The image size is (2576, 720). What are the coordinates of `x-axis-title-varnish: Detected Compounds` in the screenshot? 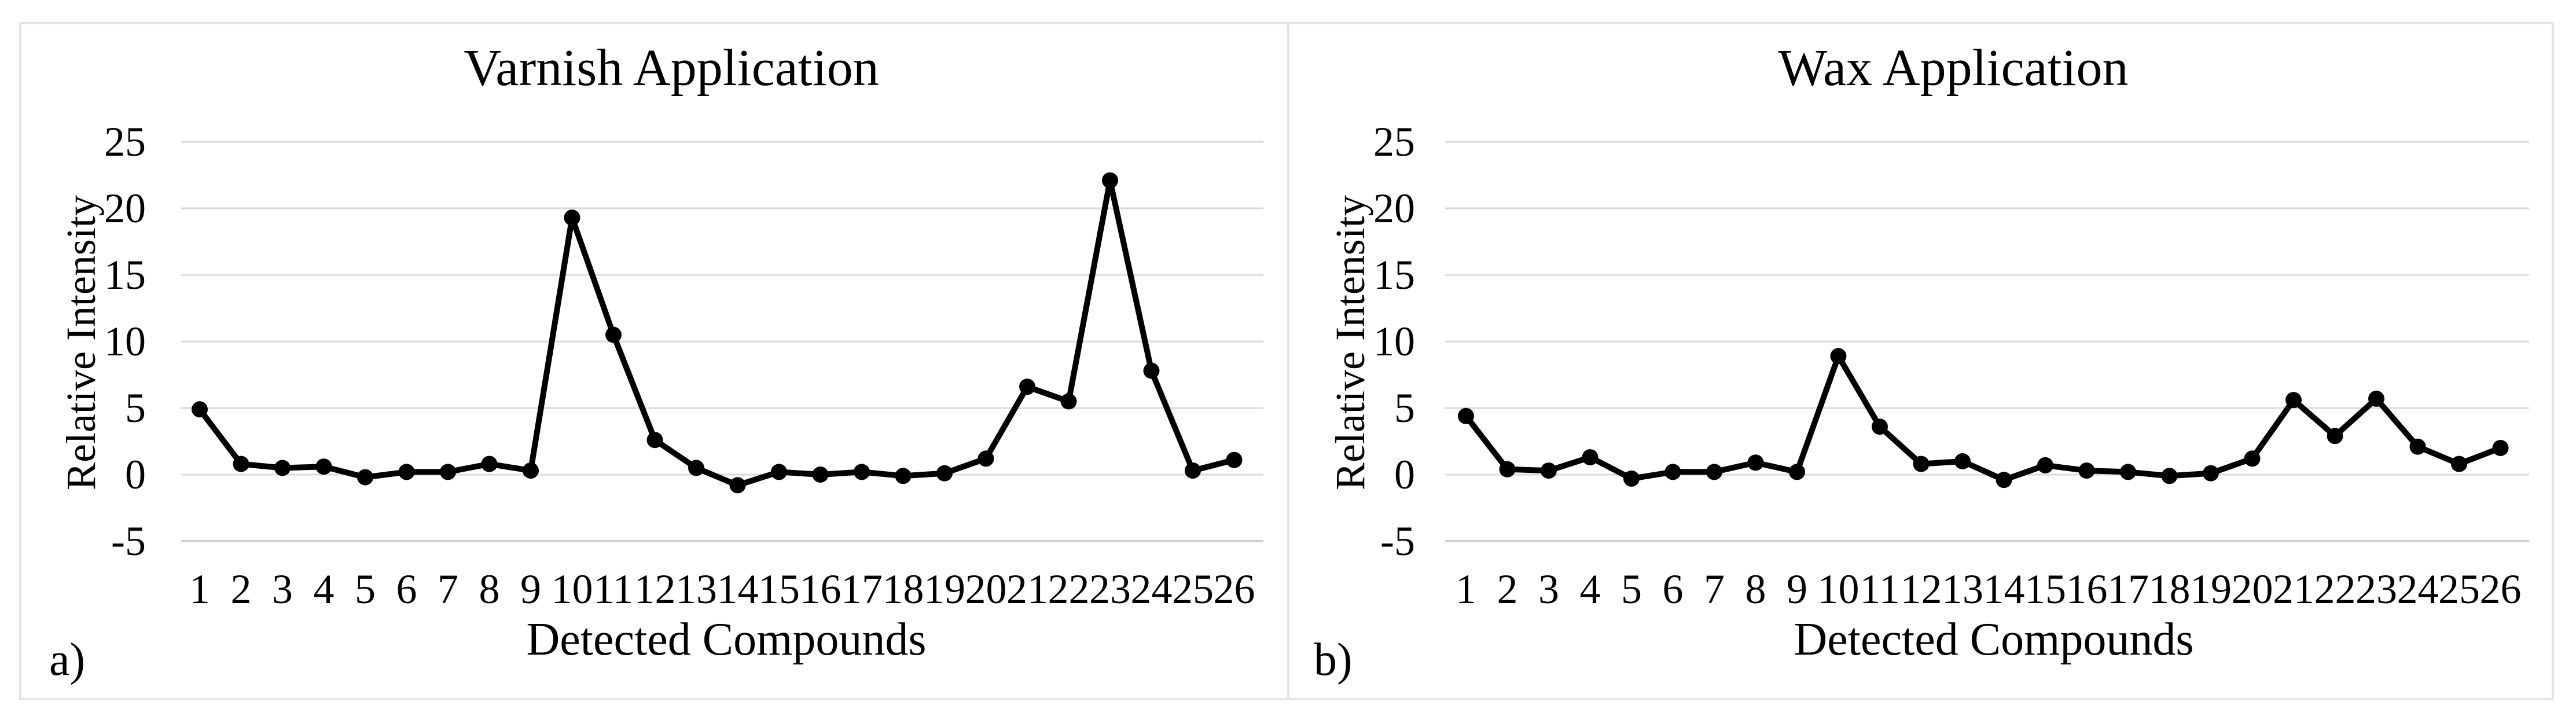 It's located at (726, 639).